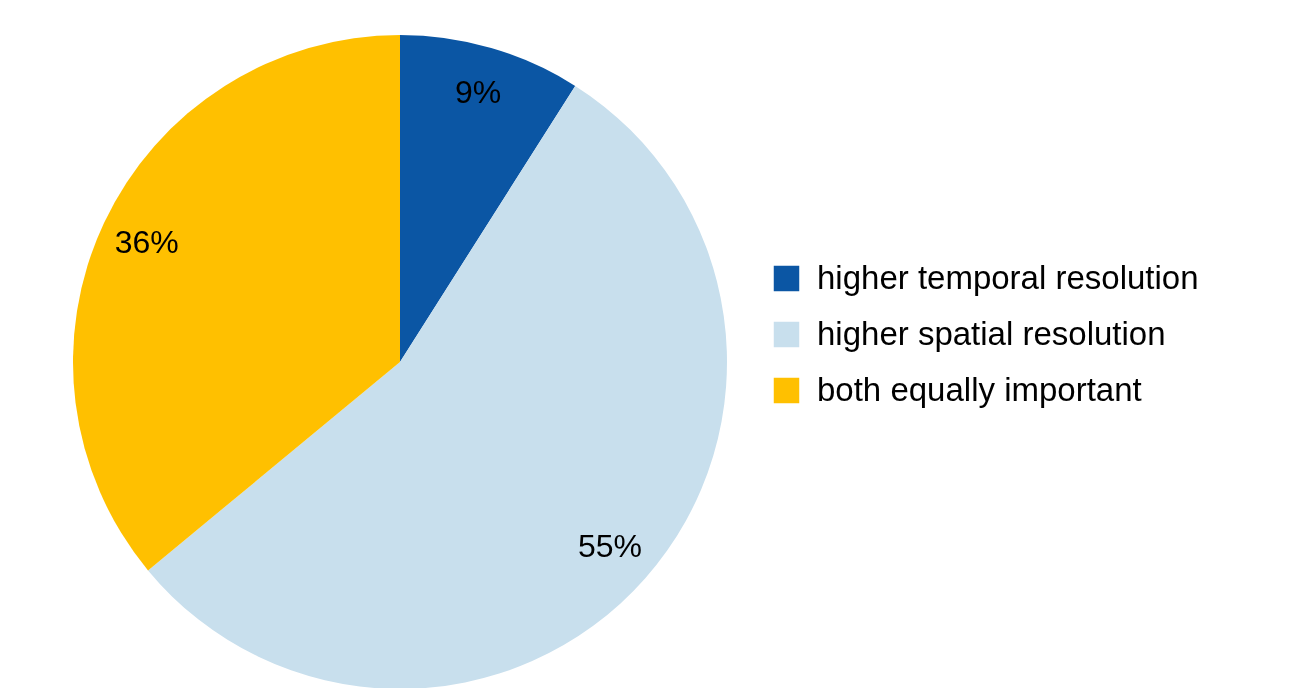  Describe the element at coordinates (991, 333) in the screenshot. I see `legend-label: higher spatial resolution` at that location.